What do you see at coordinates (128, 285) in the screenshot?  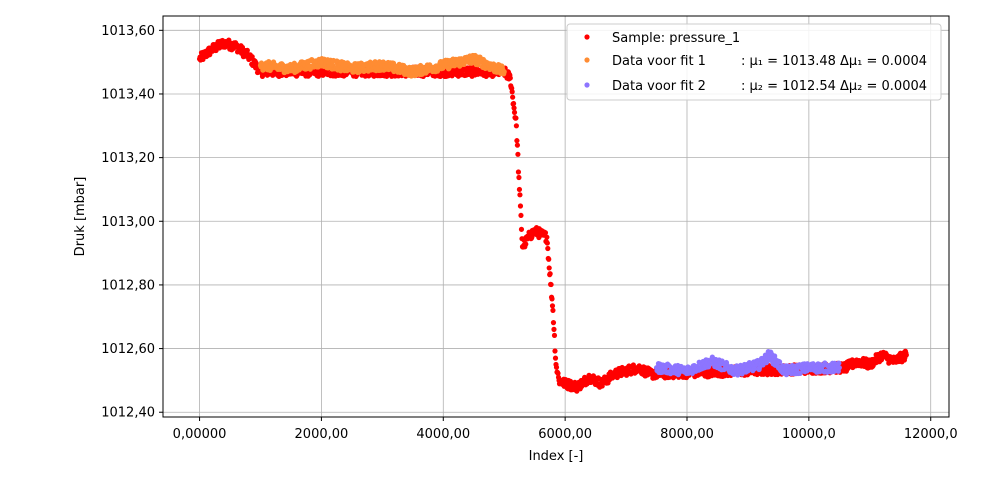 I see `y-tick-label: 1012,80` at bounding box center [128, 285].